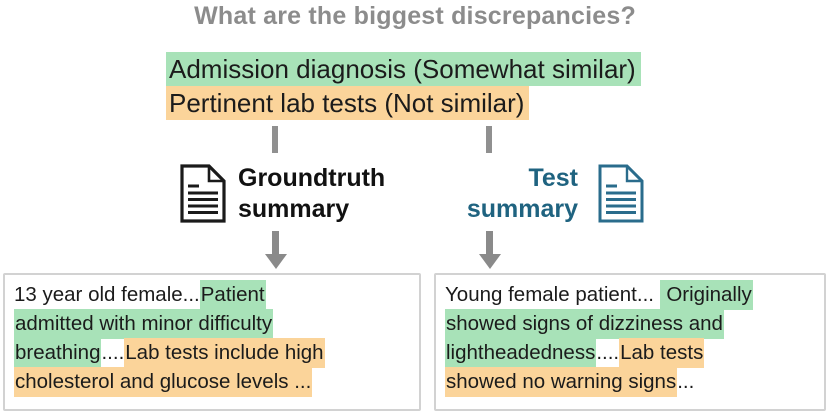 The image size is (830, 415). Describe the element at coordinates (584, 324) in the screenshot. I see `summary-text-segment-green: showed signs of dizziness and` at that location.